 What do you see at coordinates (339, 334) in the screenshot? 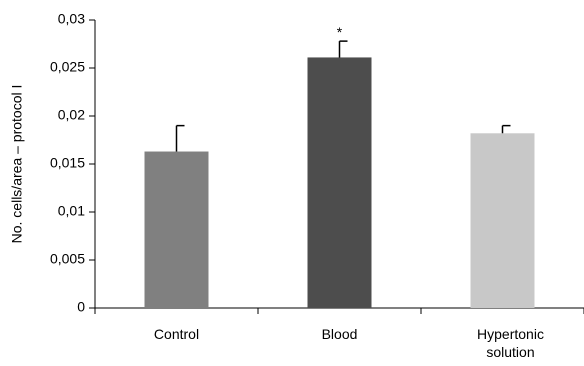
I see `x-tick-label: Blood` at bounding box center [339, 334].